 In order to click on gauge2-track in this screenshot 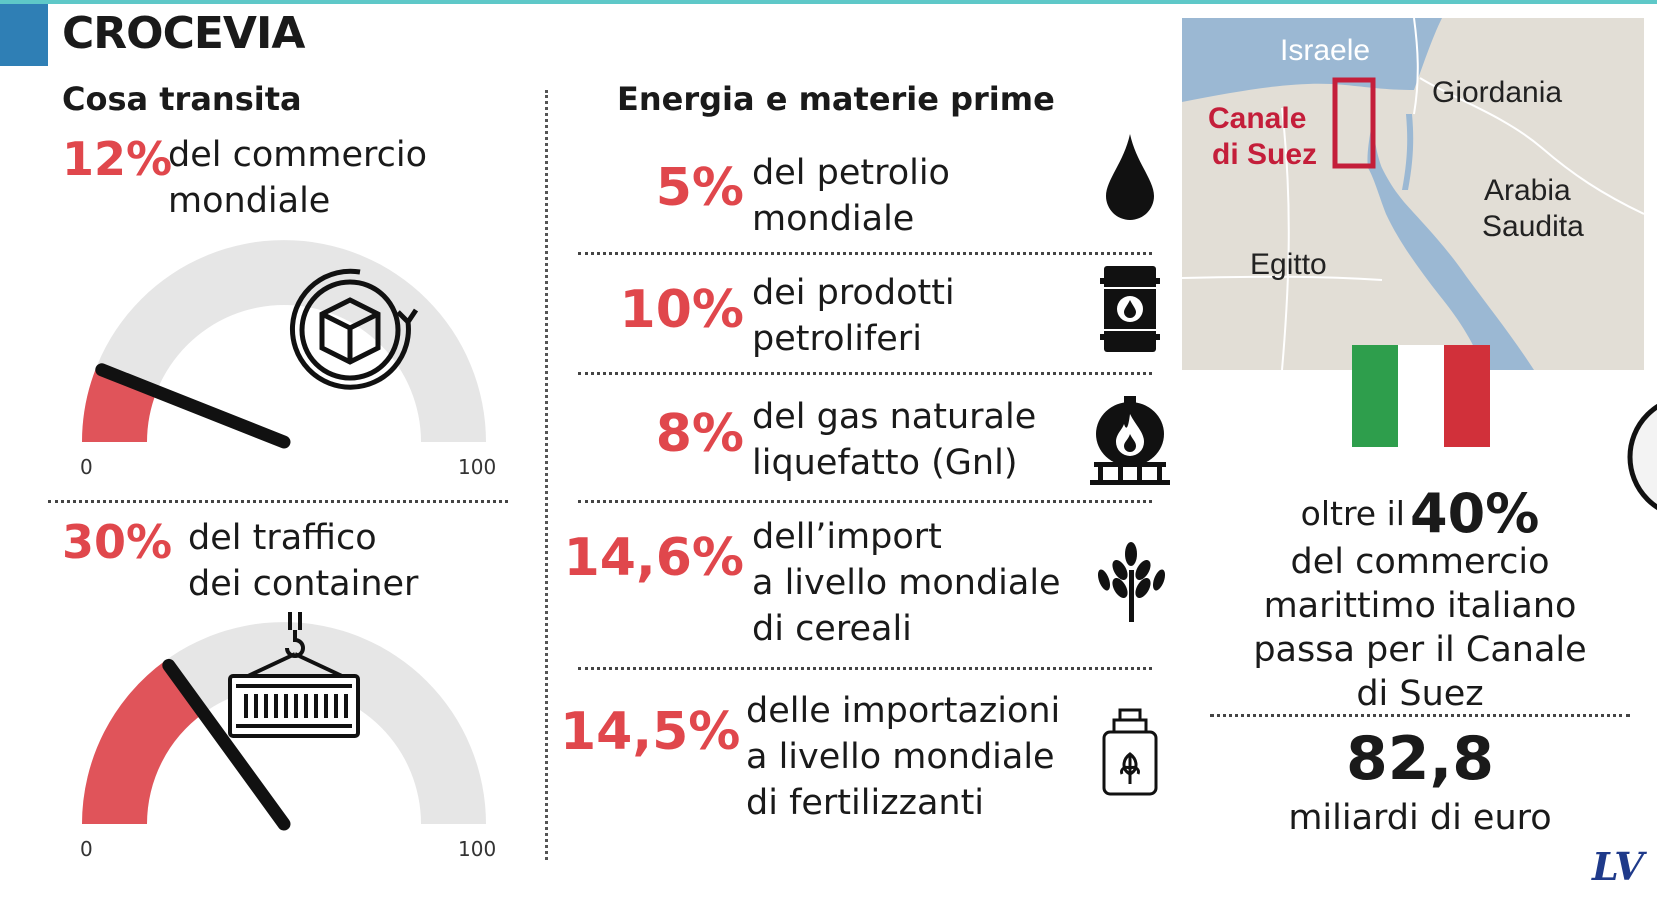, I will do `click(284, 723)`.